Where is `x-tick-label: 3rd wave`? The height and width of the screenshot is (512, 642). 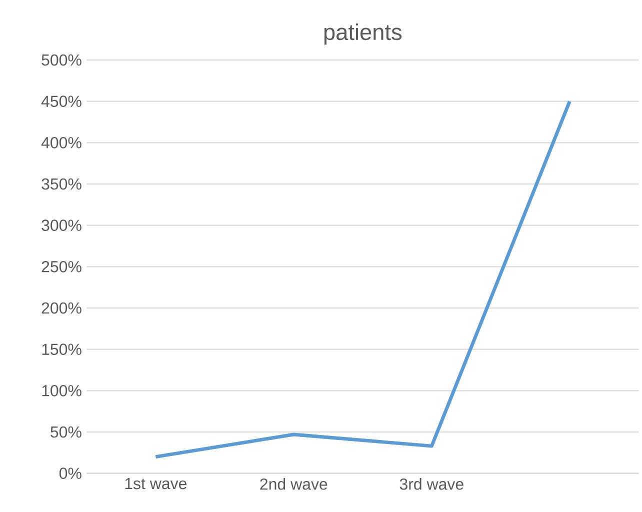
x-tick-label: 3rd wave is located at coordinates (432, 484).